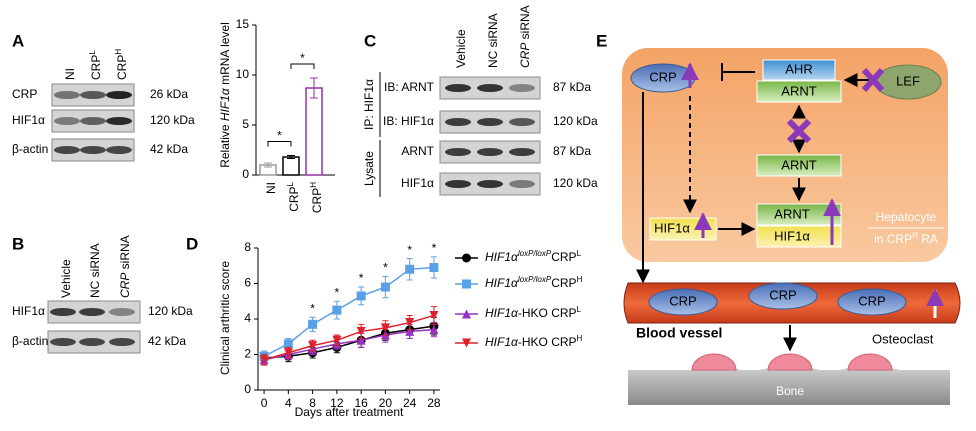 This screenshot has width=976, height=431. I want to click on lane-label: CRPL, so click(96, 65).